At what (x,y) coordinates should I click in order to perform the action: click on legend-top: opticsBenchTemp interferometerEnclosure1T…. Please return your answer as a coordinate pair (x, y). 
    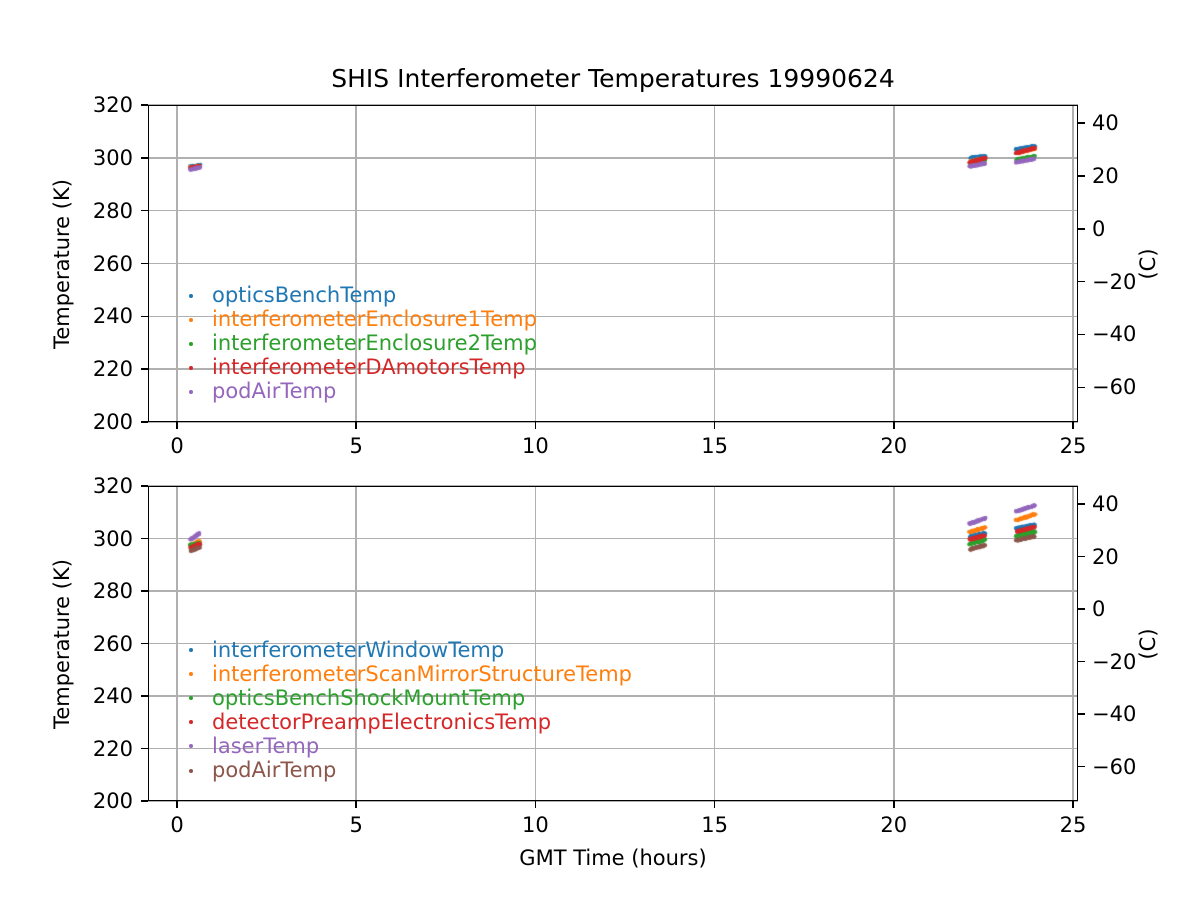
    Looking at the image, I should click on (363, 343).